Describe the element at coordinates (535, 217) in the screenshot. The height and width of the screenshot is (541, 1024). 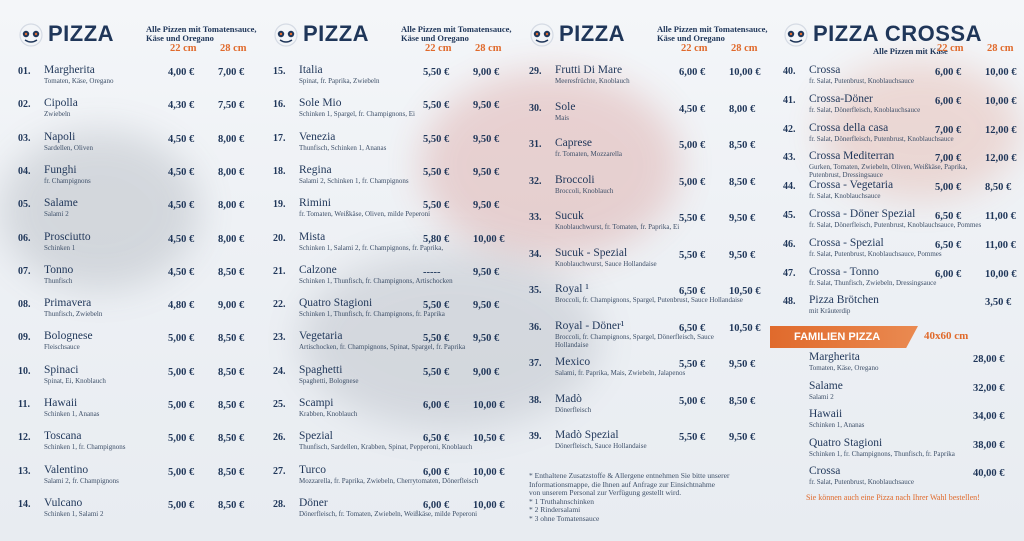
I see `item-number: 33.` at that location.